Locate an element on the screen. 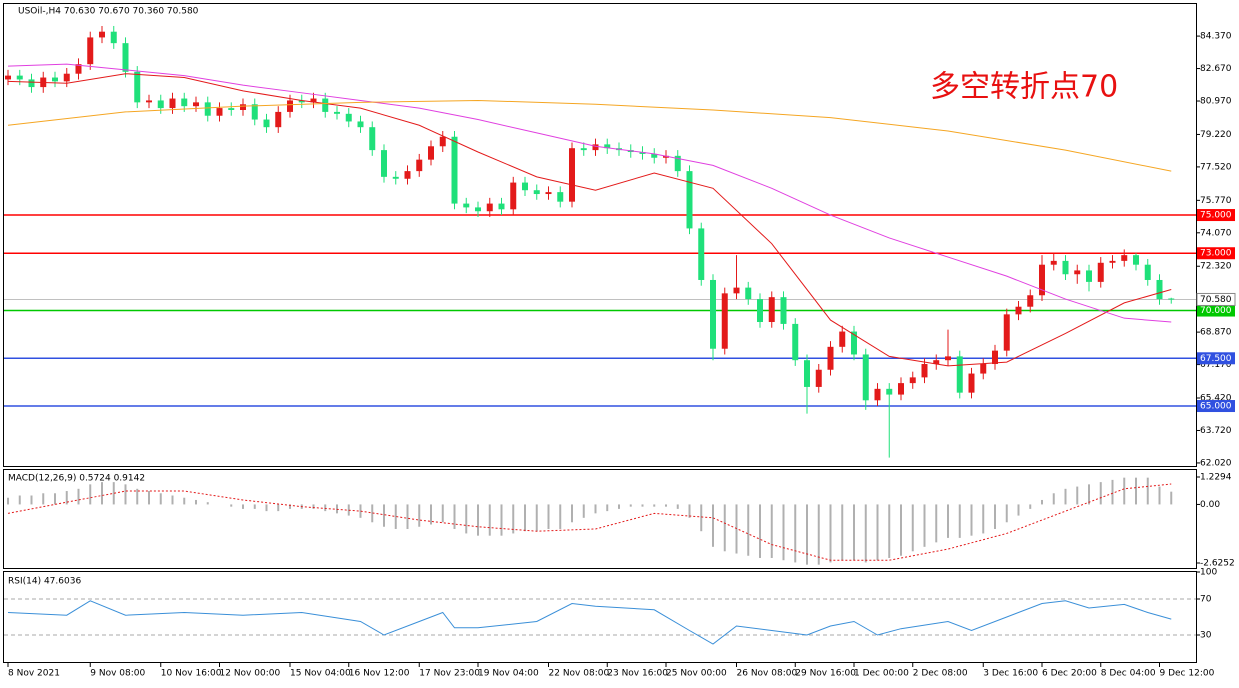 The width and height of the screenshot is (1239, 688). x-tick-label: 29 Nov 16:00 is located at coordinates (825, 674).